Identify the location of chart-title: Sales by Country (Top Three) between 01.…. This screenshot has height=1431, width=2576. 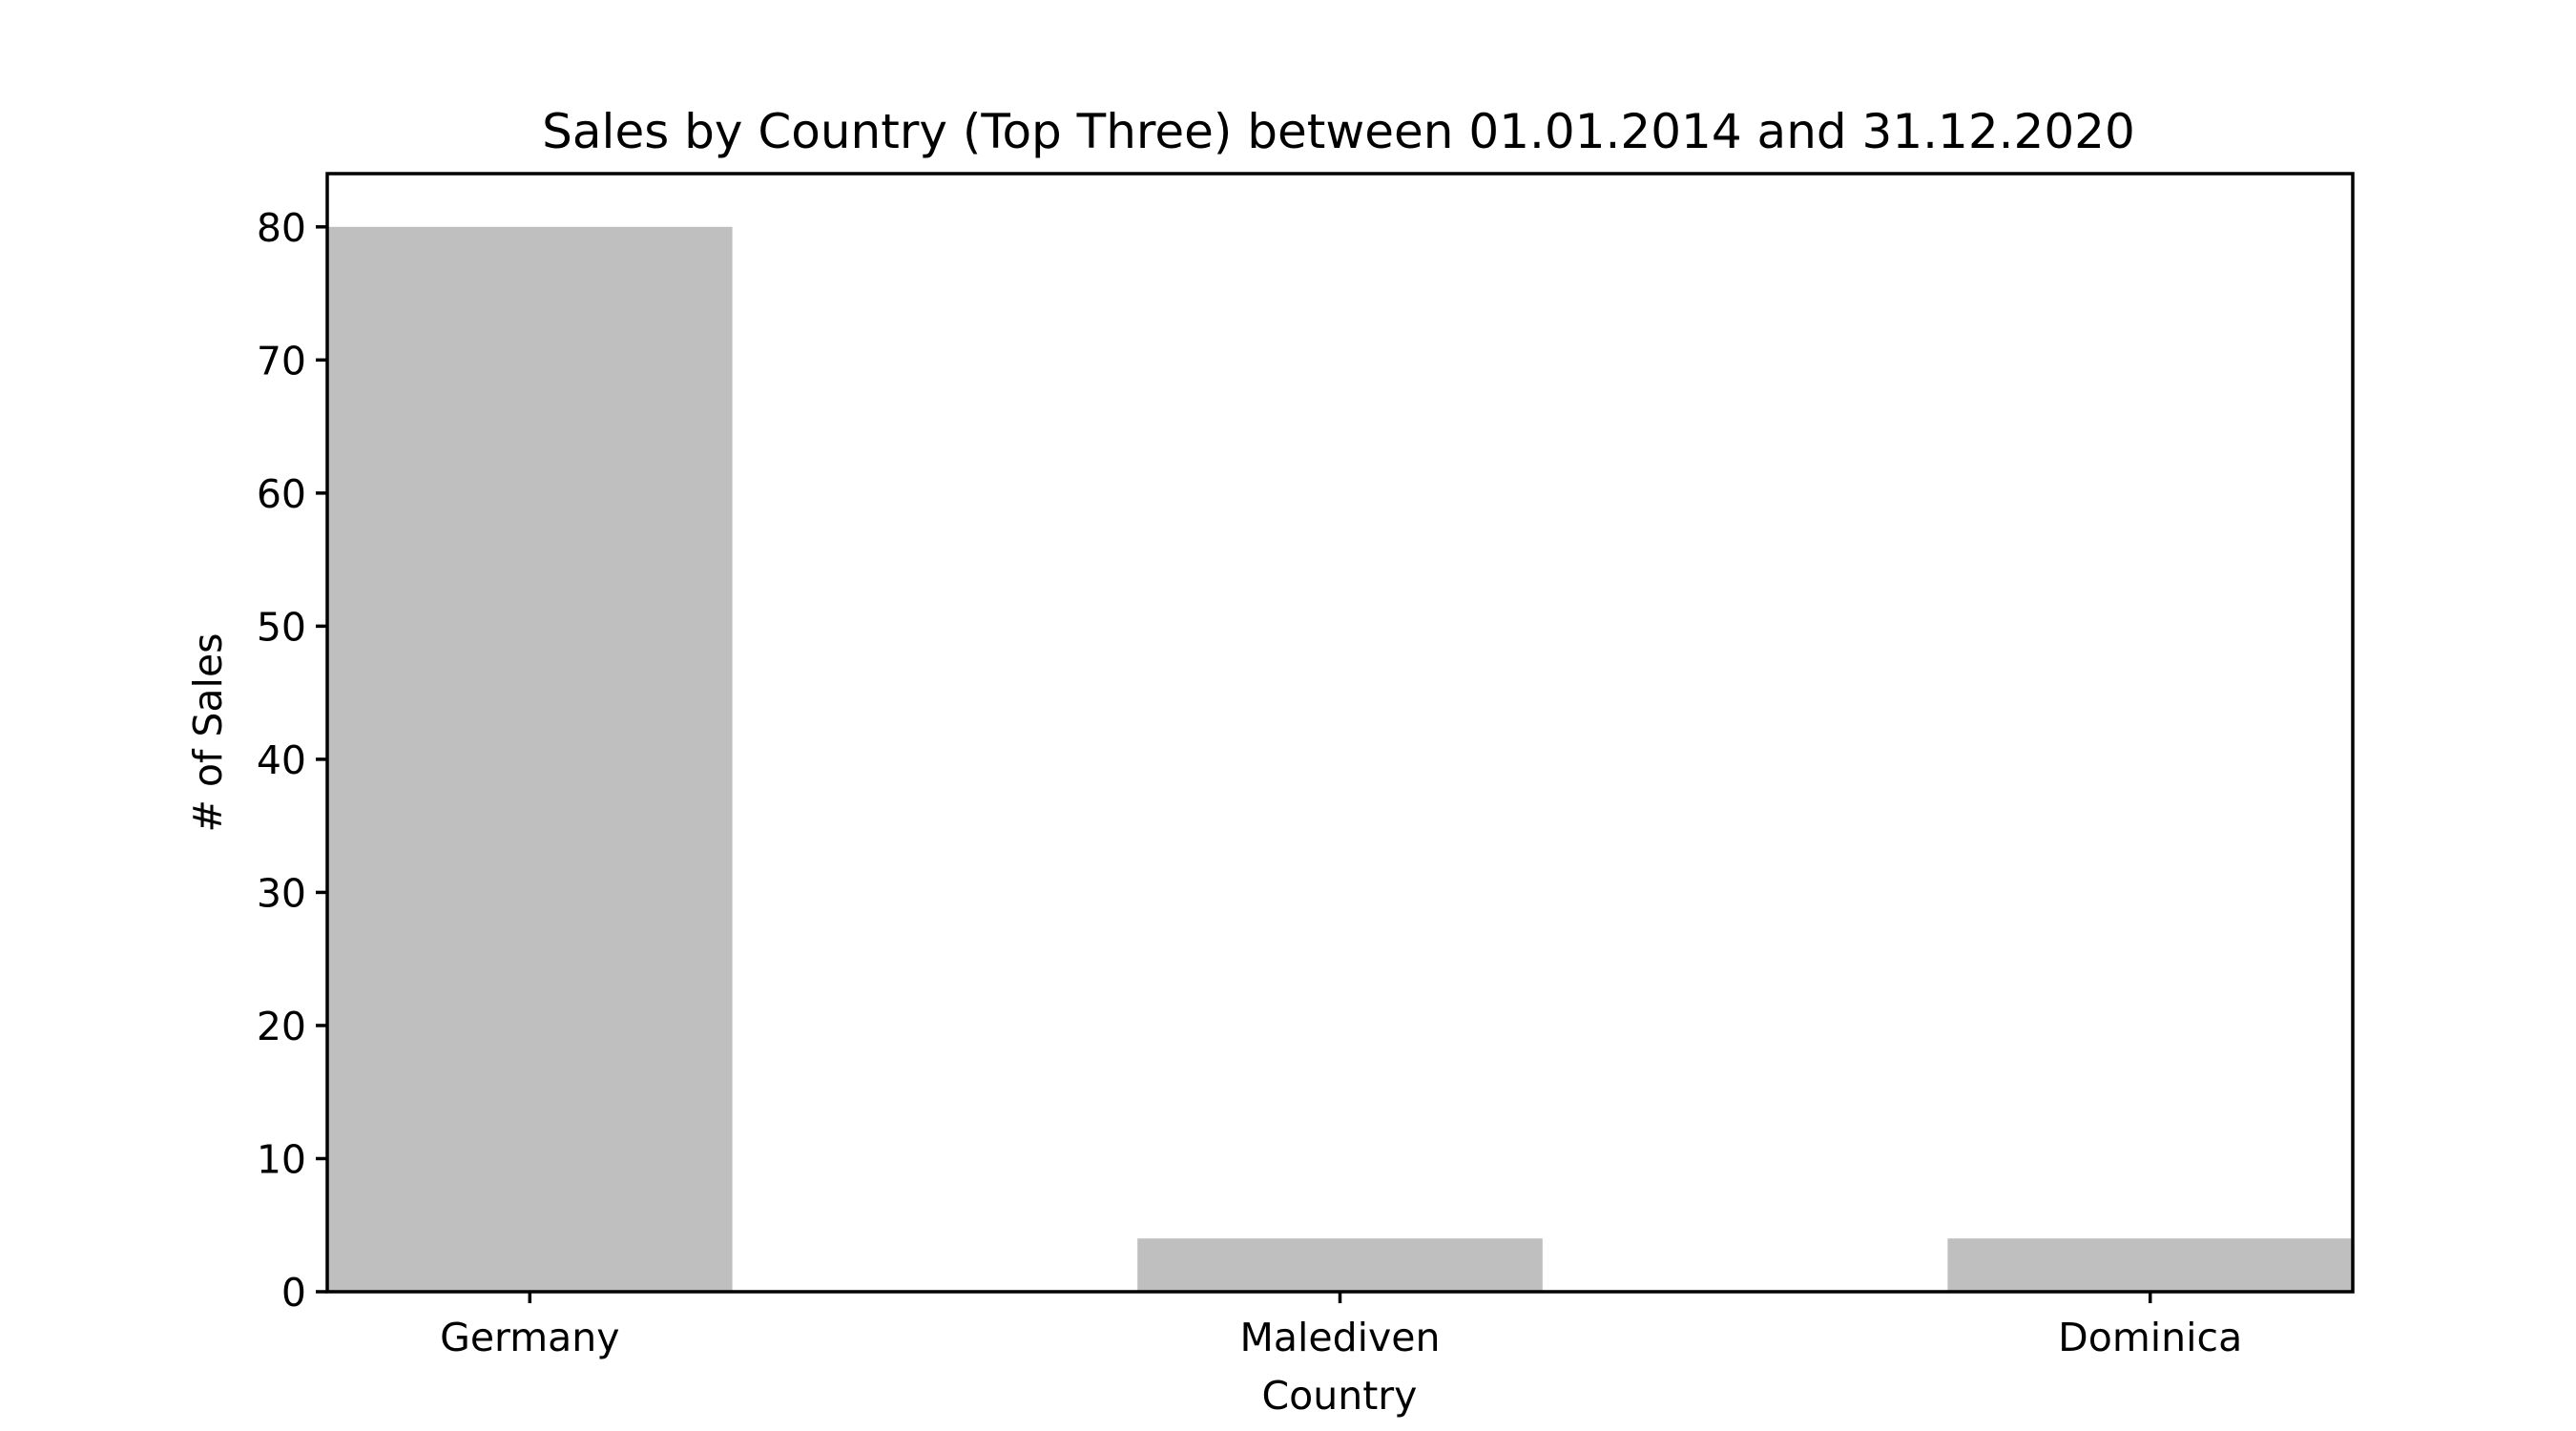
(1338, 131).